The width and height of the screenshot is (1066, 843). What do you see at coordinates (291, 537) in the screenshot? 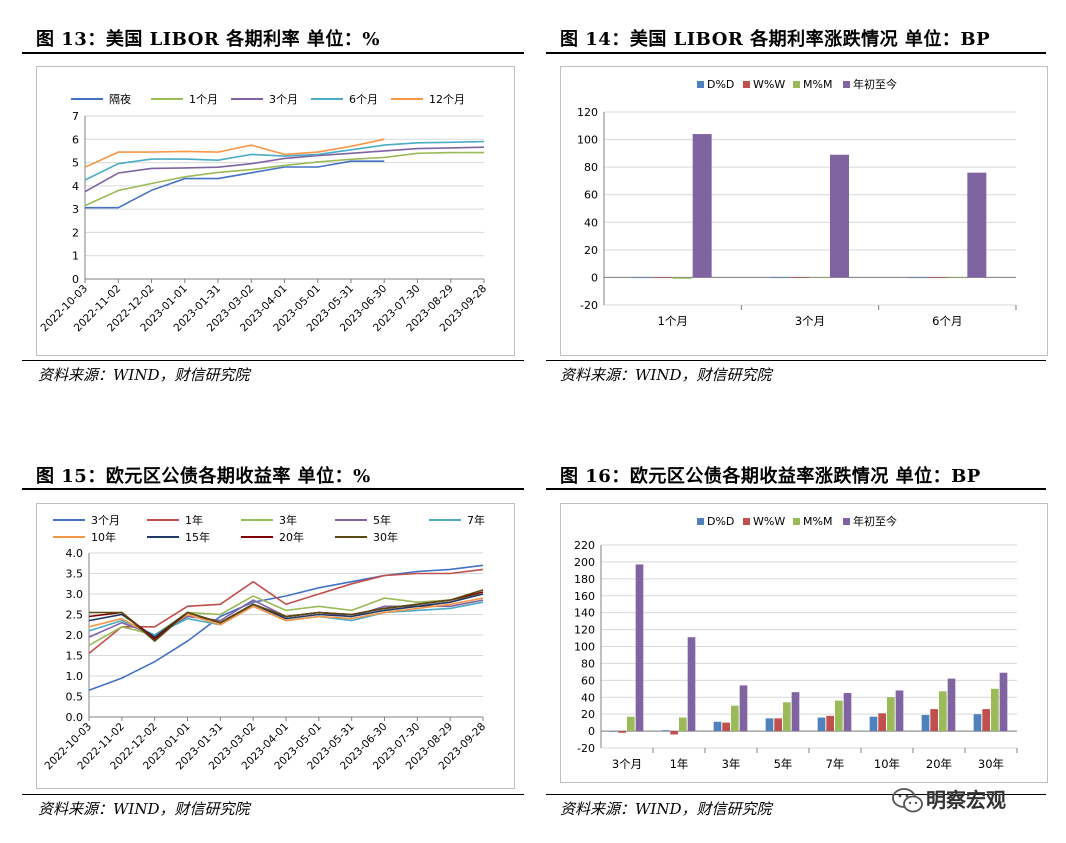
I see `legend-label: 20年` at bounding box center [291, 537].